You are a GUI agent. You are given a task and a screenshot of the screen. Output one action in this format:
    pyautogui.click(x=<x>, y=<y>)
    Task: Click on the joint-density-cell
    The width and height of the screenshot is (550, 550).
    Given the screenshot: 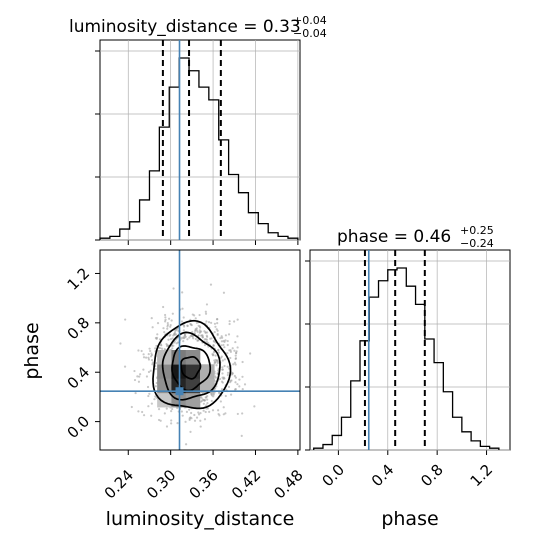 What is the action you would take?
    pyautogui.click(x=207, y=386)
    